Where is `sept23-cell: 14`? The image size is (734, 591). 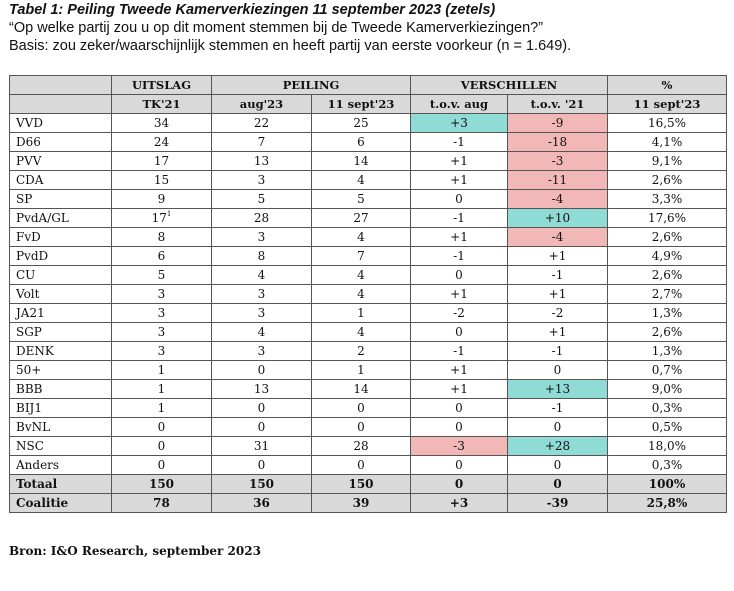
sept23-cell: 14 is located at coordinates (361, 161).